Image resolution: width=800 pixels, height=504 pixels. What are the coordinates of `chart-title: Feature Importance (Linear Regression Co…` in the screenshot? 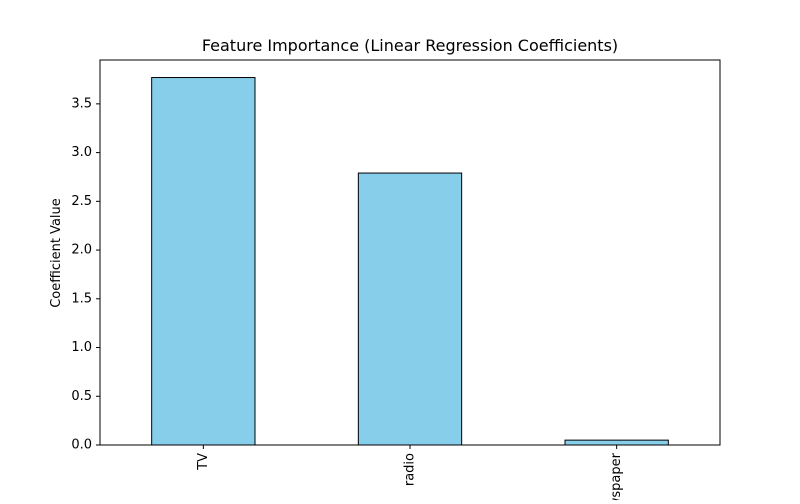 It's located at (410, 45).